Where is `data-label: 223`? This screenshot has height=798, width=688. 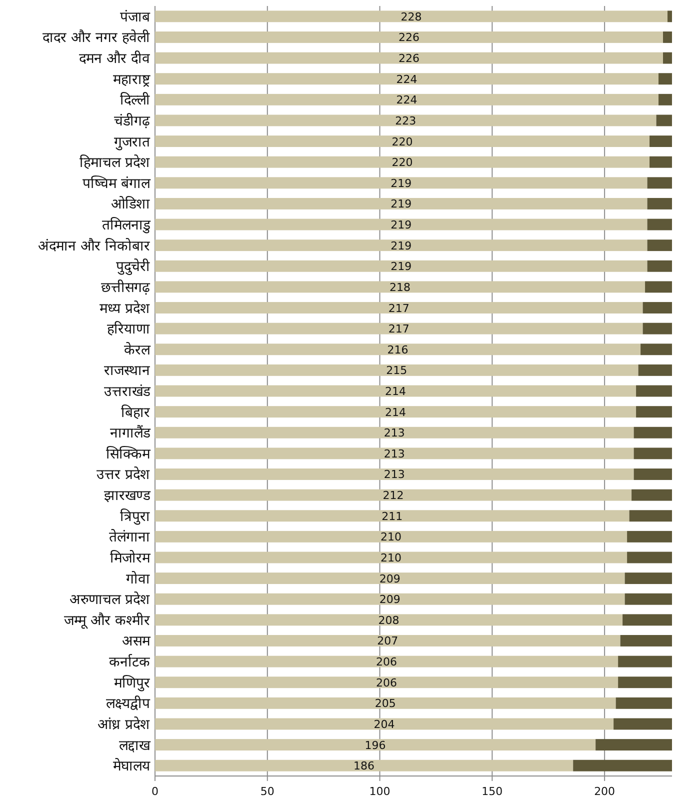 data-label: 223 is located at coordinates (405, 121).